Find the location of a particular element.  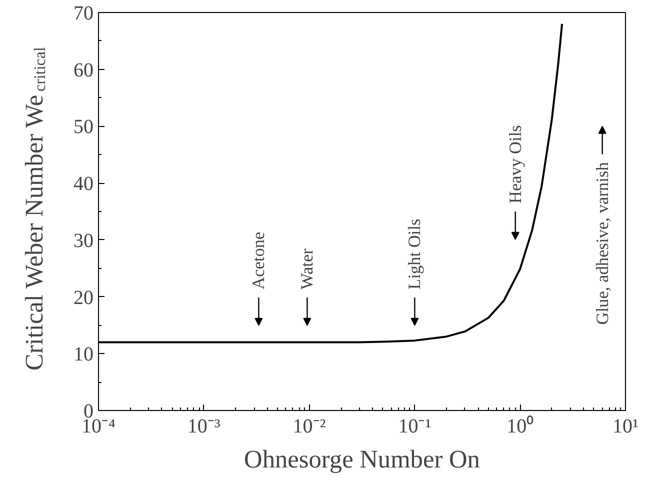

y-tick-label: 30 is located at coordinates (84, 241).